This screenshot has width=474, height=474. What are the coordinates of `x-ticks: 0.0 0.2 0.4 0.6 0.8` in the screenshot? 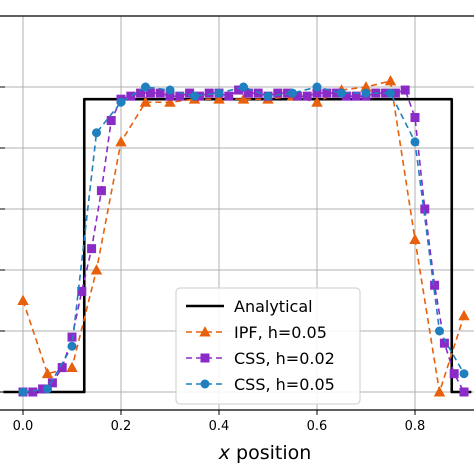 It's located at (219, 422).